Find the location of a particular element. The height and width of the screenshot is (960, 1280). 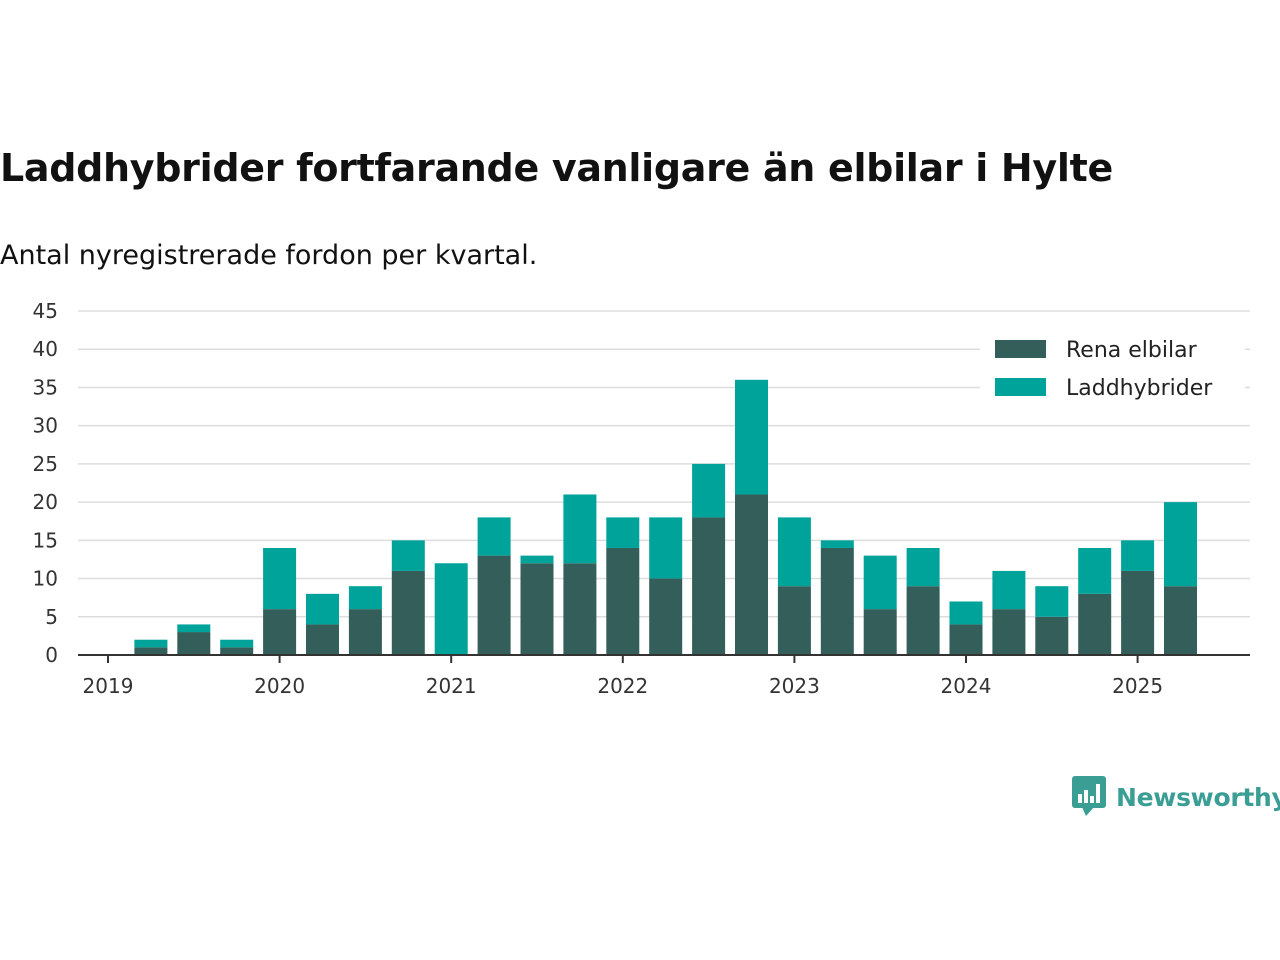

legend-label: Laddhybrider is located at coordinates (1139, 388).